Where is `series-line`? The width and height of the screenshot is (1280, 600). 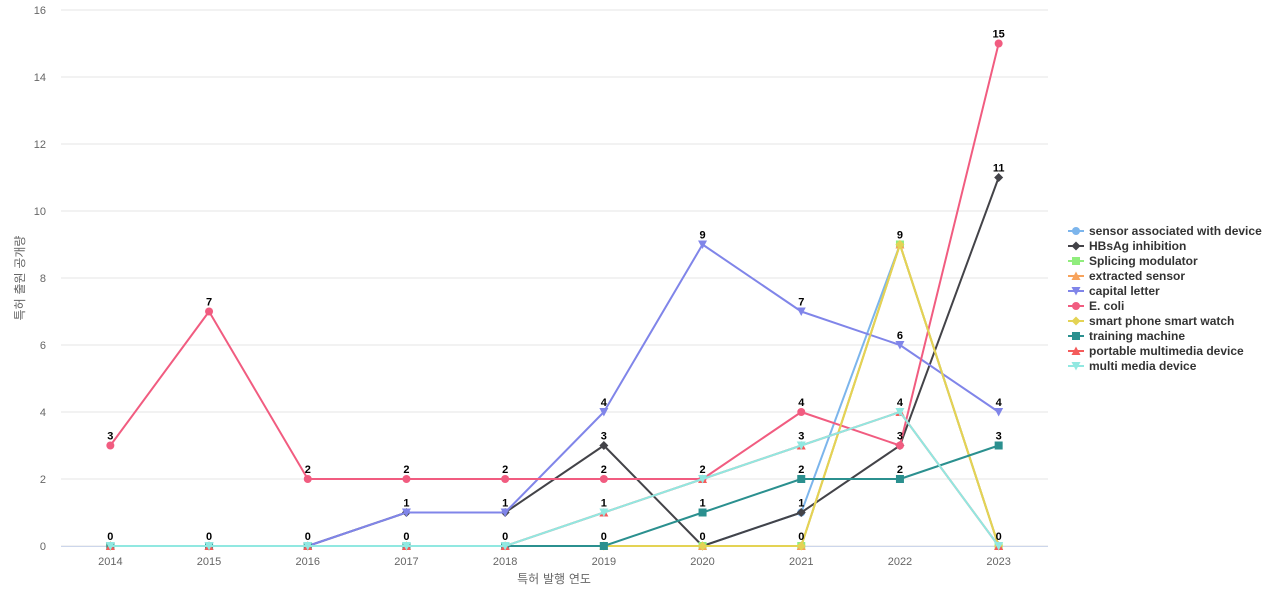 series-line is located at coordinates (554, 495).